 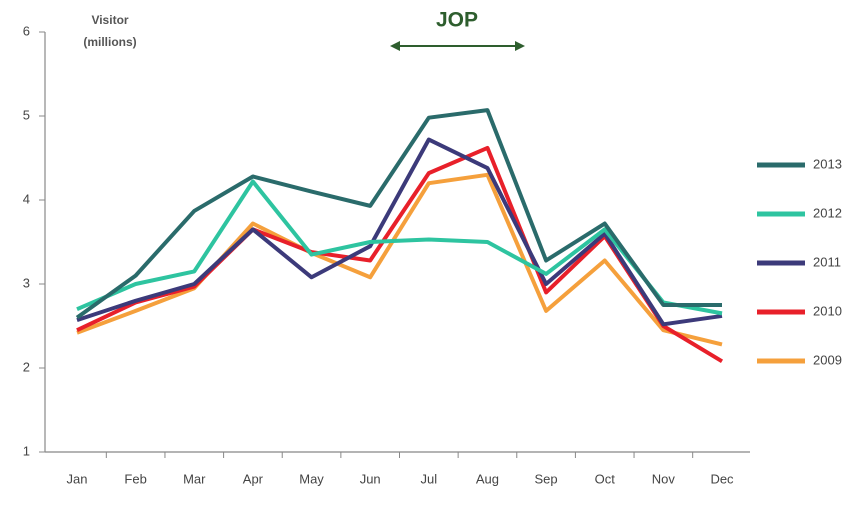 I want to click on y-tick-label: 5, so click(x=26, y=114).